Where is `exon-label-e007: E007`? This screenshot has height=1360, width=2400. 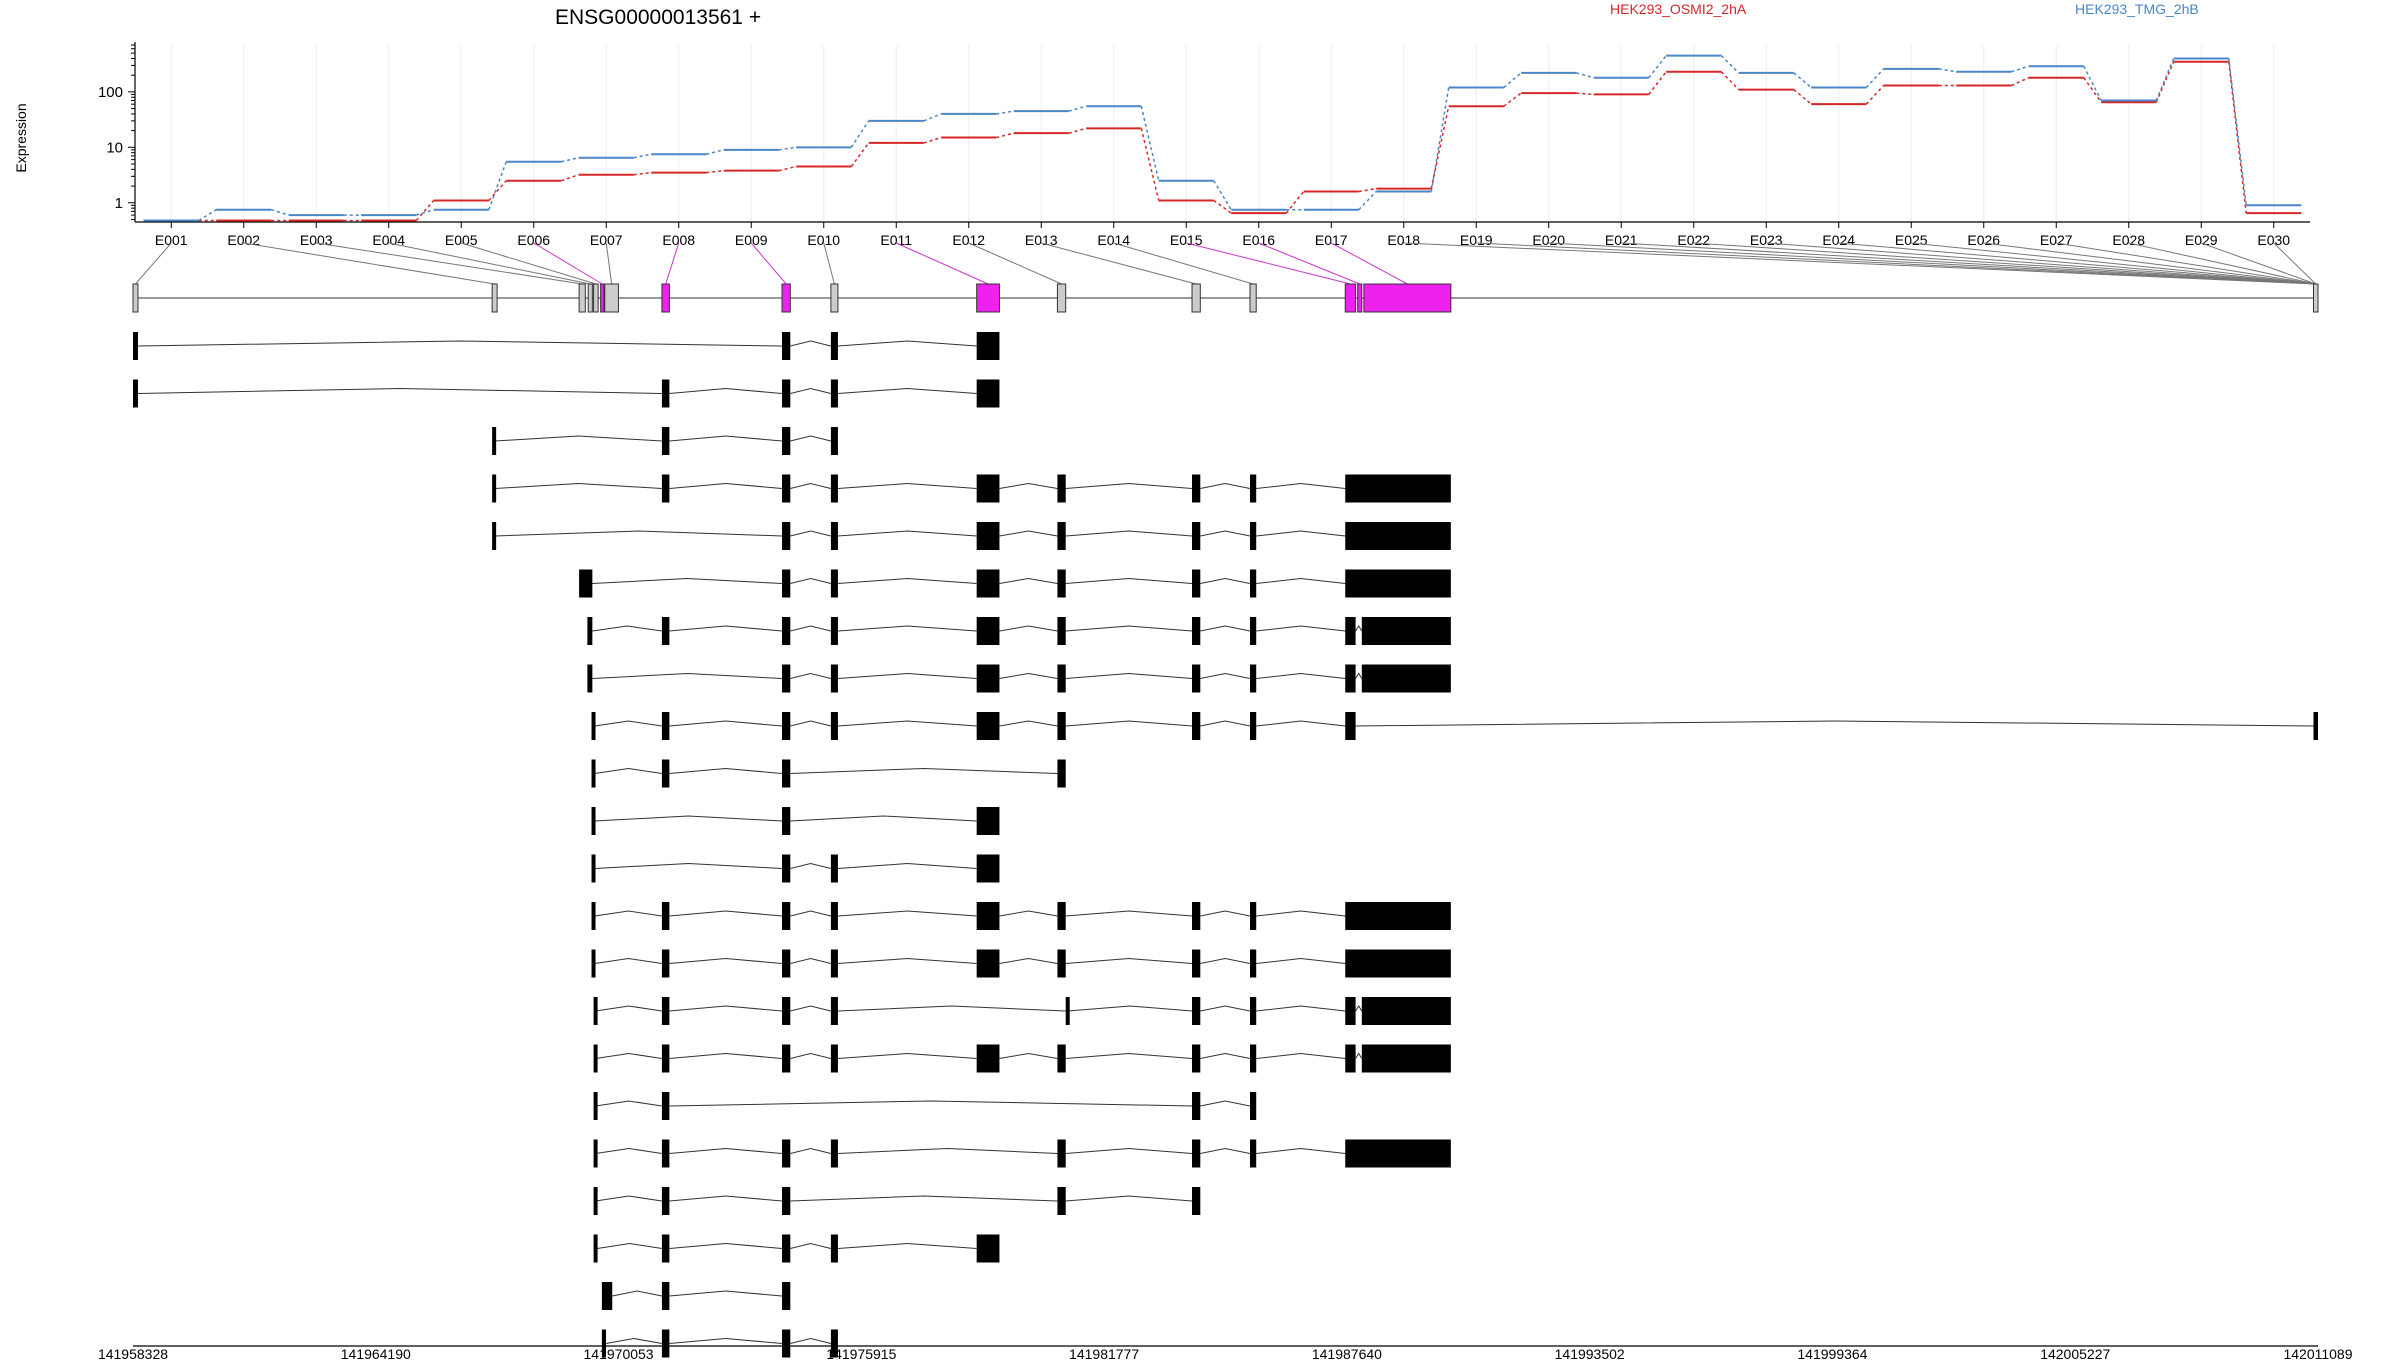
exon-label-e007: E007 is located at coordinates (606, 240).